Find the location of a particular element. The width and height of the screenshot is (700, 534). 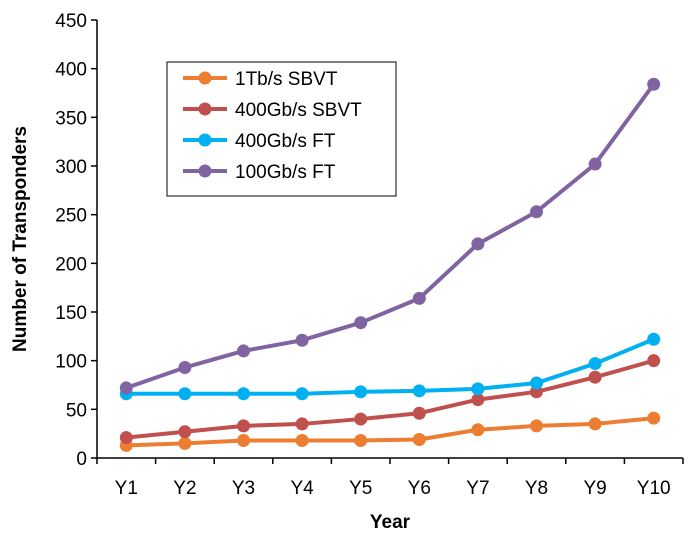

x-tick-label: Y1 is located at coordinates (126, 488).